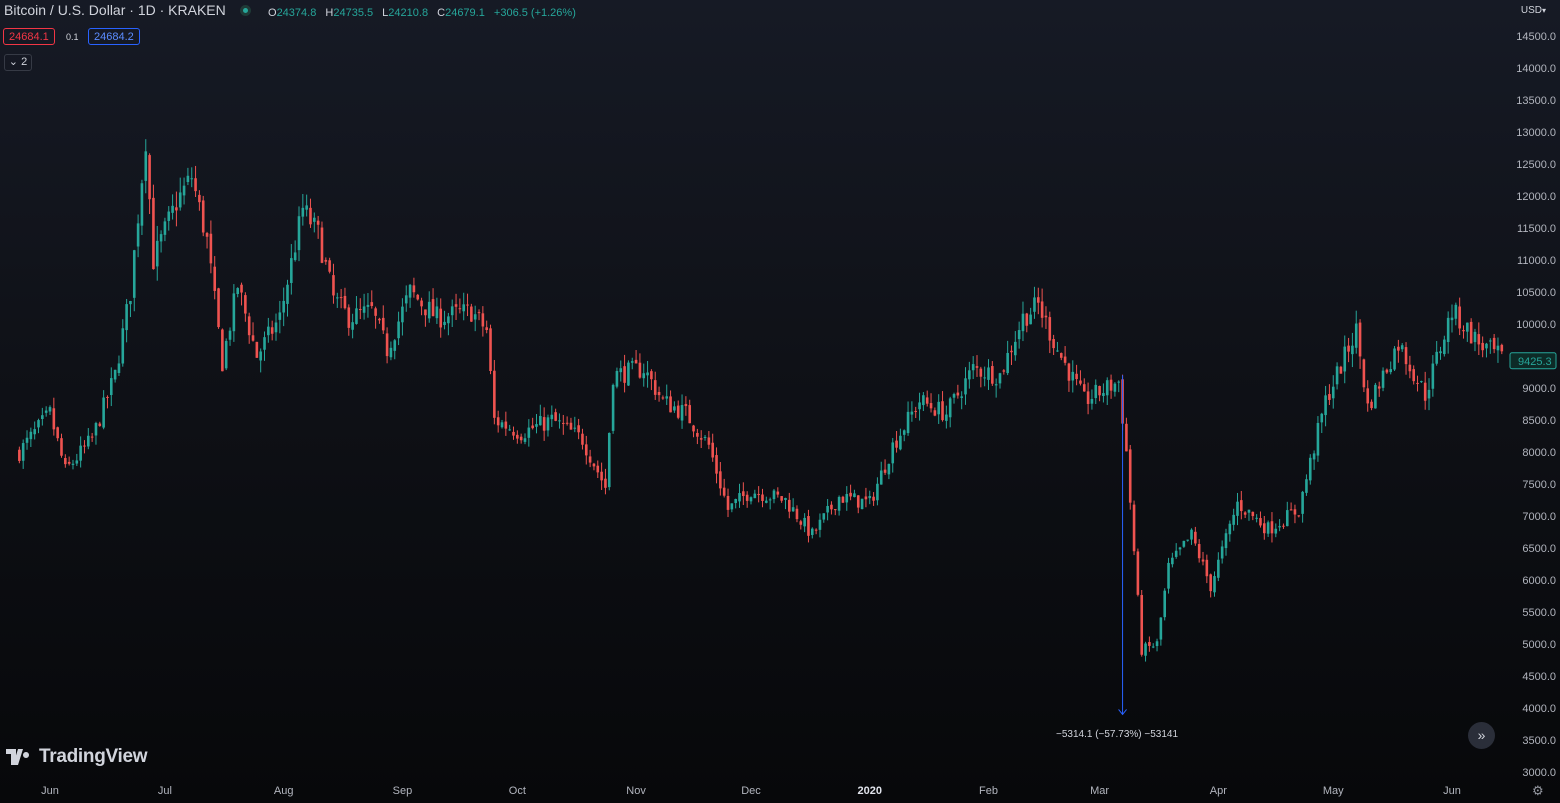 The width and height of the screenshot is (1560, 803). Describe the element at coordinates (1539, 709) in the screenshot. I see `y-tick-label: 4000.0` at that location.